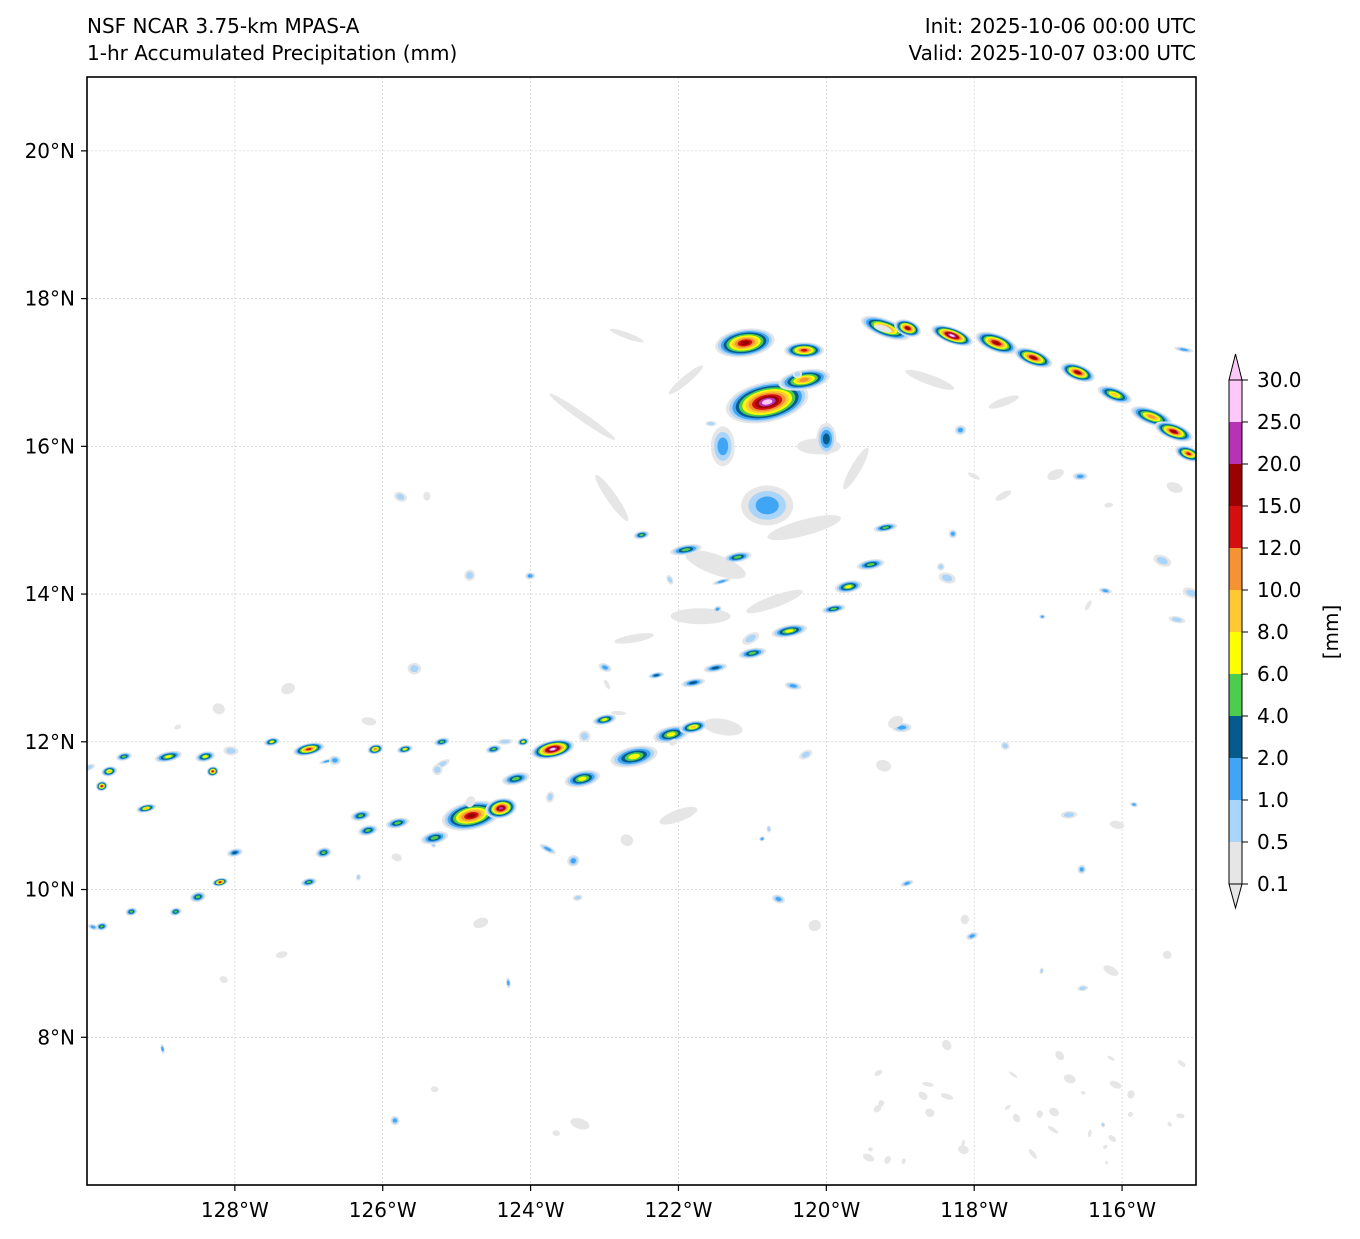 The image size is (1360, 1239). I want to click on y-tick-label: 12°N, so click(50, 742).